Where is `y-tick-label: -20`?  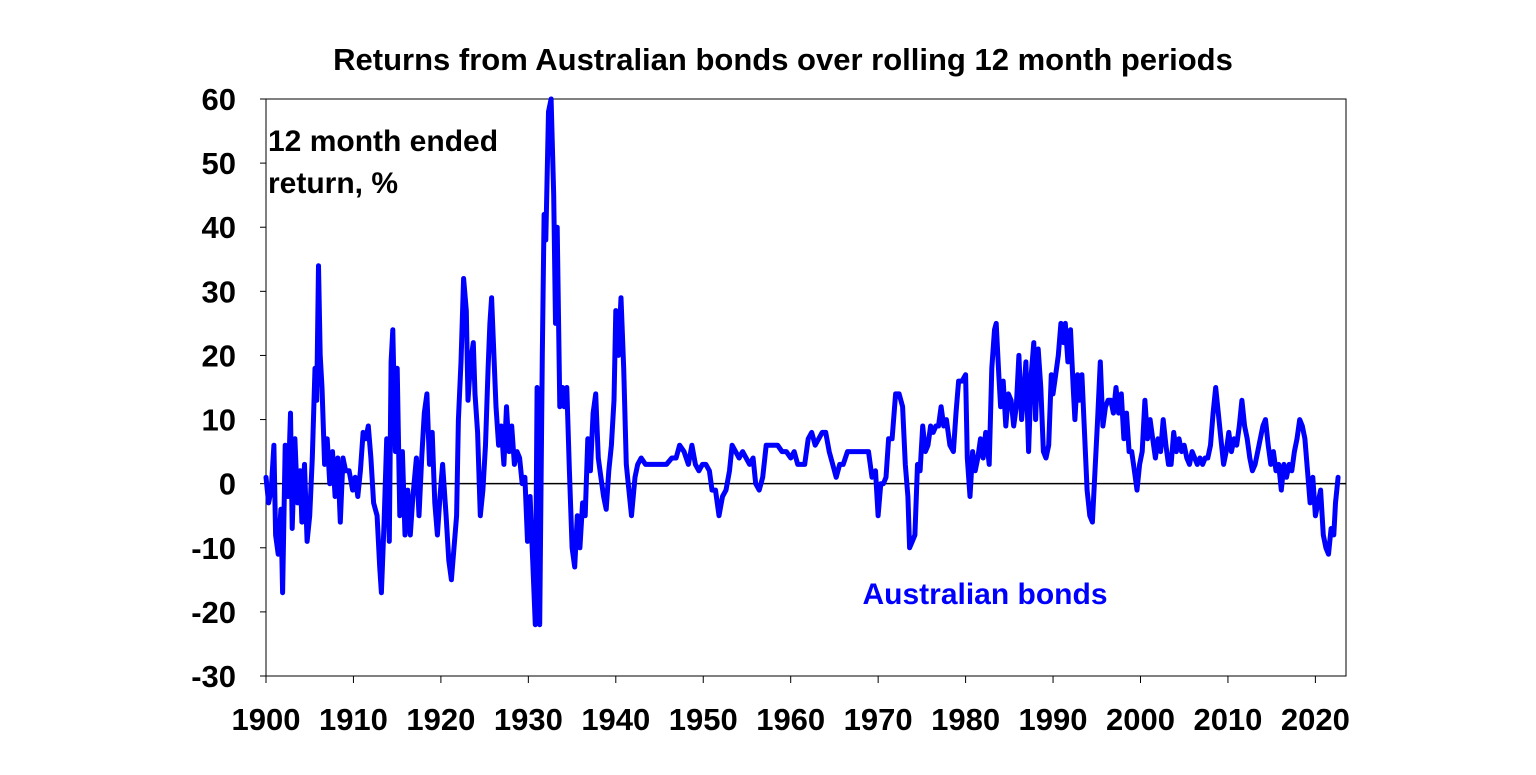
y-tick-label: -20 is located at coordinates (213, 612).